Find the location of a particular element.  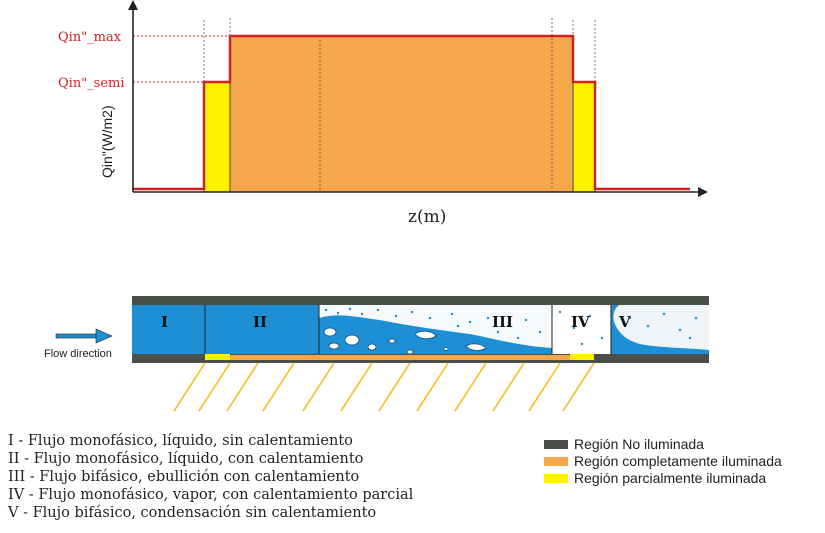

region-dividers is located at coordinates (408, 329).